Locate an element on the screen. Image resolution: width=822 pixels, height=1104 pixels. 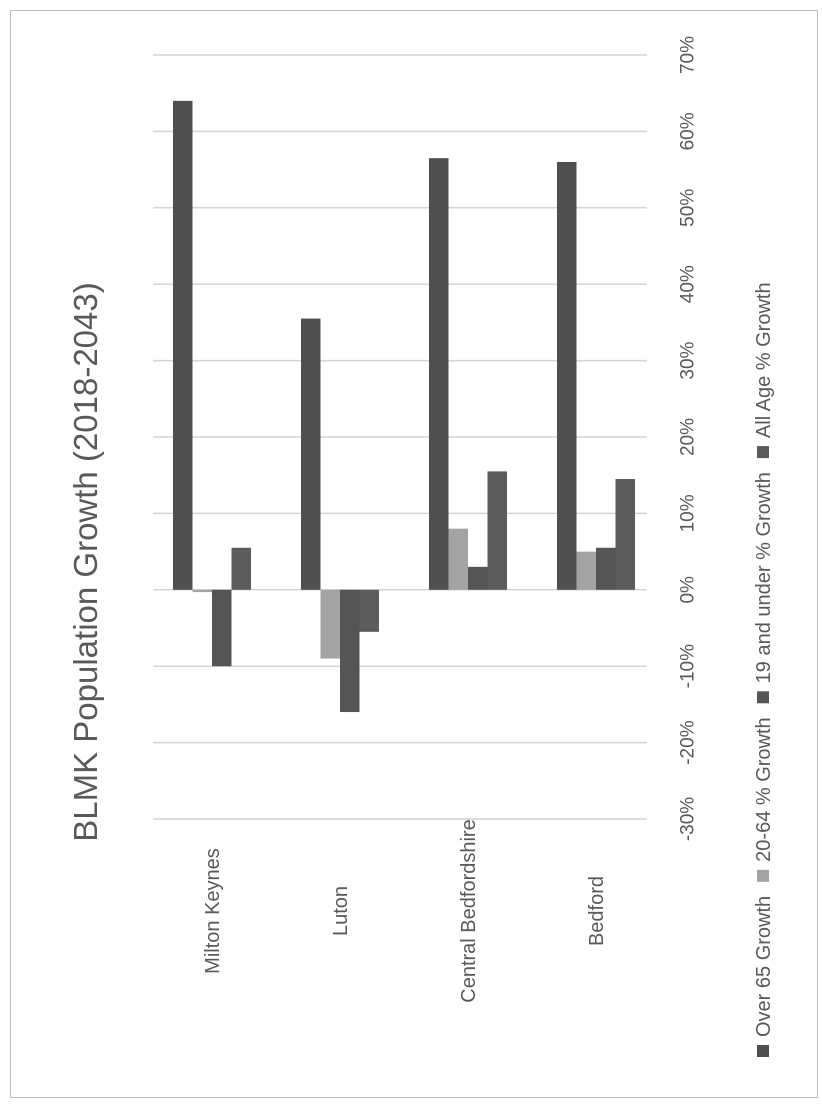
legend-label: 19 and under % Growth is located at coordinates (764, 577).